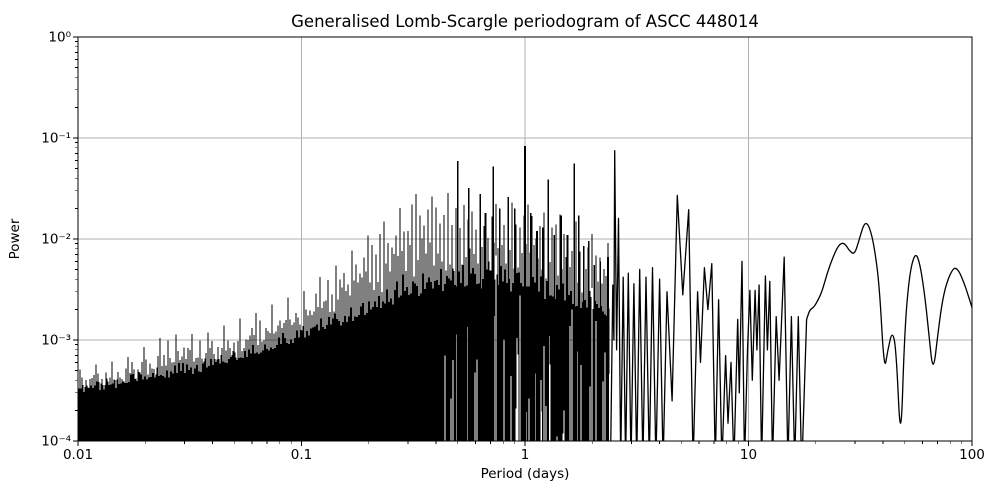 The height and width of the screenshot is (500, 1000). Describe the element at coordinates (78, 455) in the screenshot. I see `x-tick-label: 0.01` at that location.